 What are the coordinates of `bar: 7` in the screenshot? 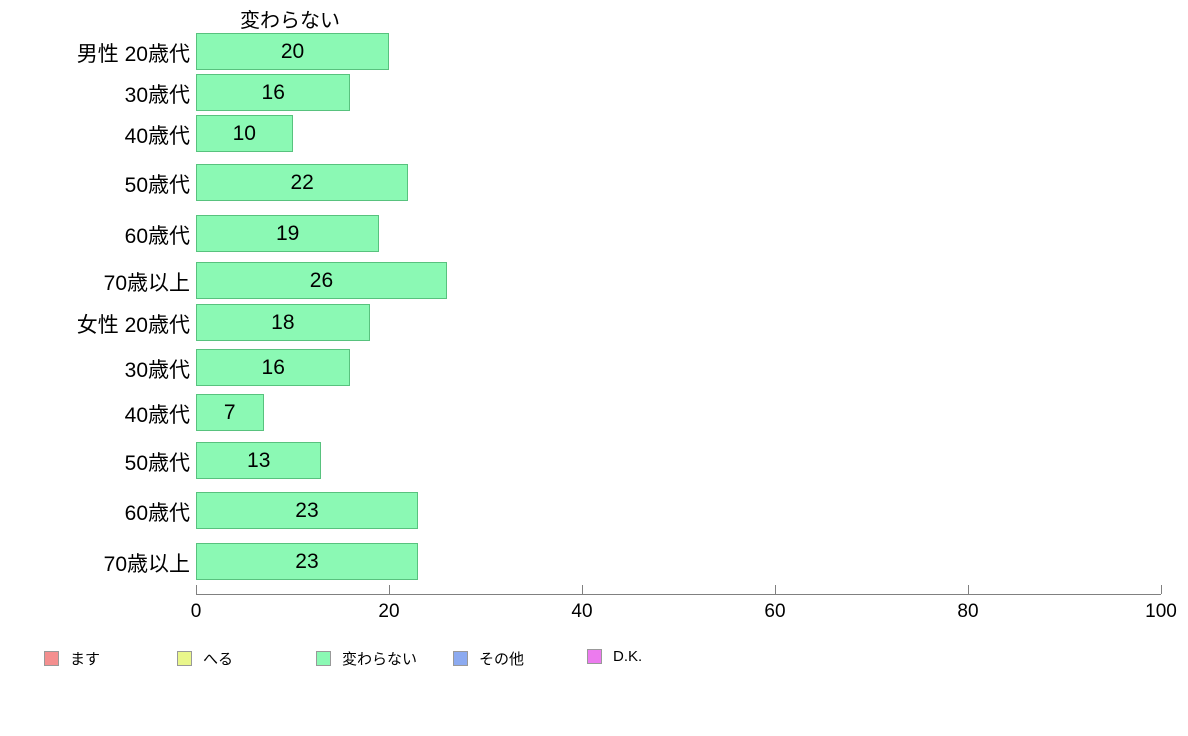 It's located at (230, 412).